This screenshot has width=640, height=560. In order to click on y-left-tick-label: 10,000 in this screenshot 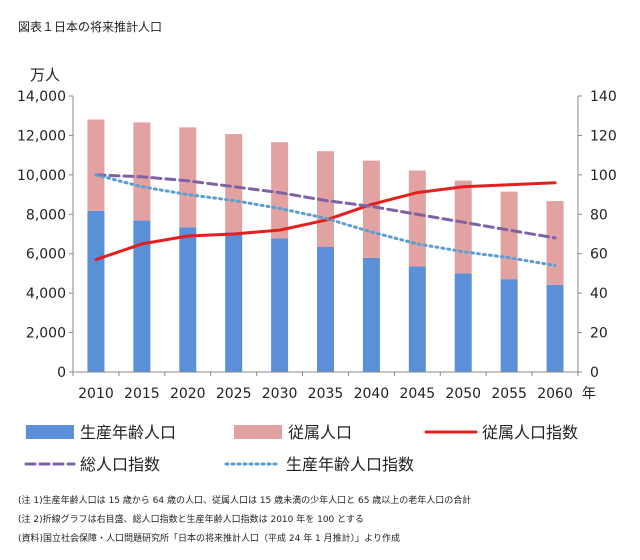, I will do `click(41, 176)`.